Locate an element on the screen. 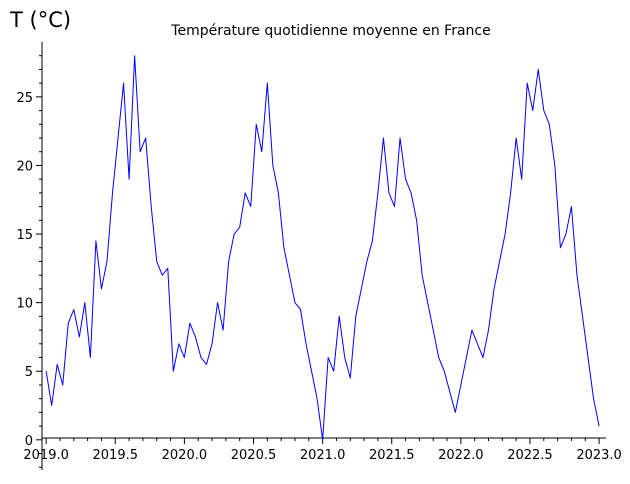 This screenshot has width=630, height=484. x-tick-label: 2021.5 is located at coordinates (392, 455).